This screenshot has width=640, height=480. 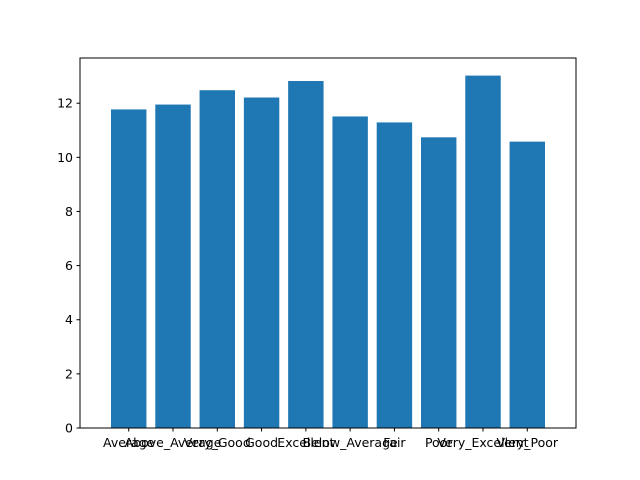 What do you see at coordinates (69, 428) in the screenshot?
I see `y-tick-label: 0` at bounding box center [69, 428].